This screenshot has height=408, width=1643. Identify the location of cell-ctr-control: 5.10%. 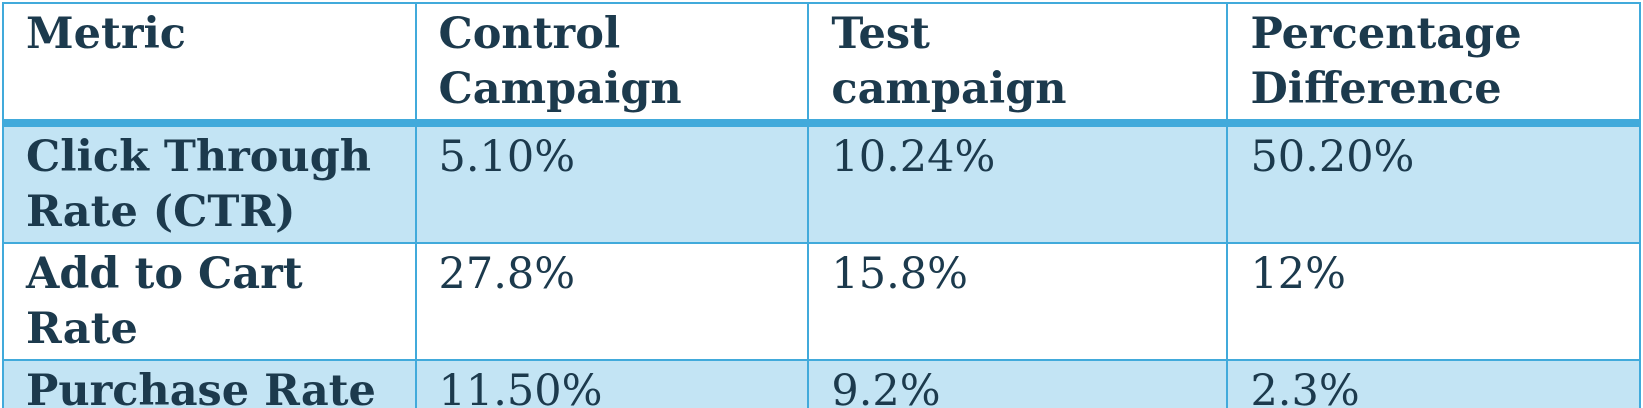
(612, 183).